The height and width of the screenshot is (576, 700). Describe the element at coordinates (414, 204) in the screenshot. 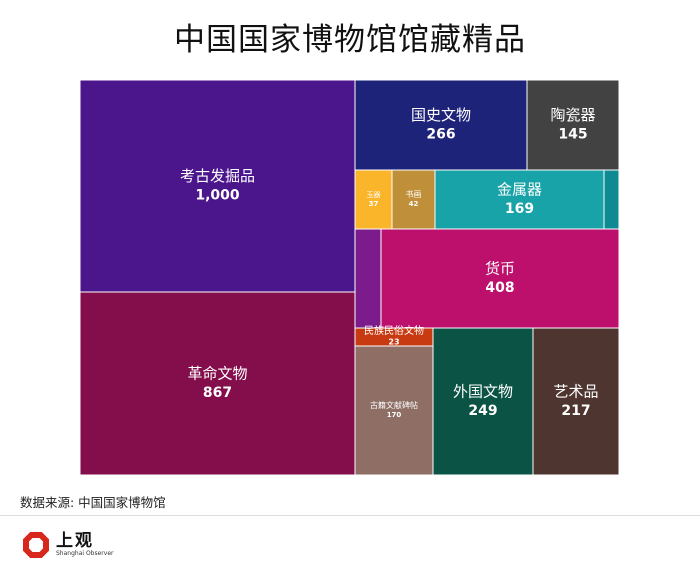

I see `tile-value-5: 42` at that location.